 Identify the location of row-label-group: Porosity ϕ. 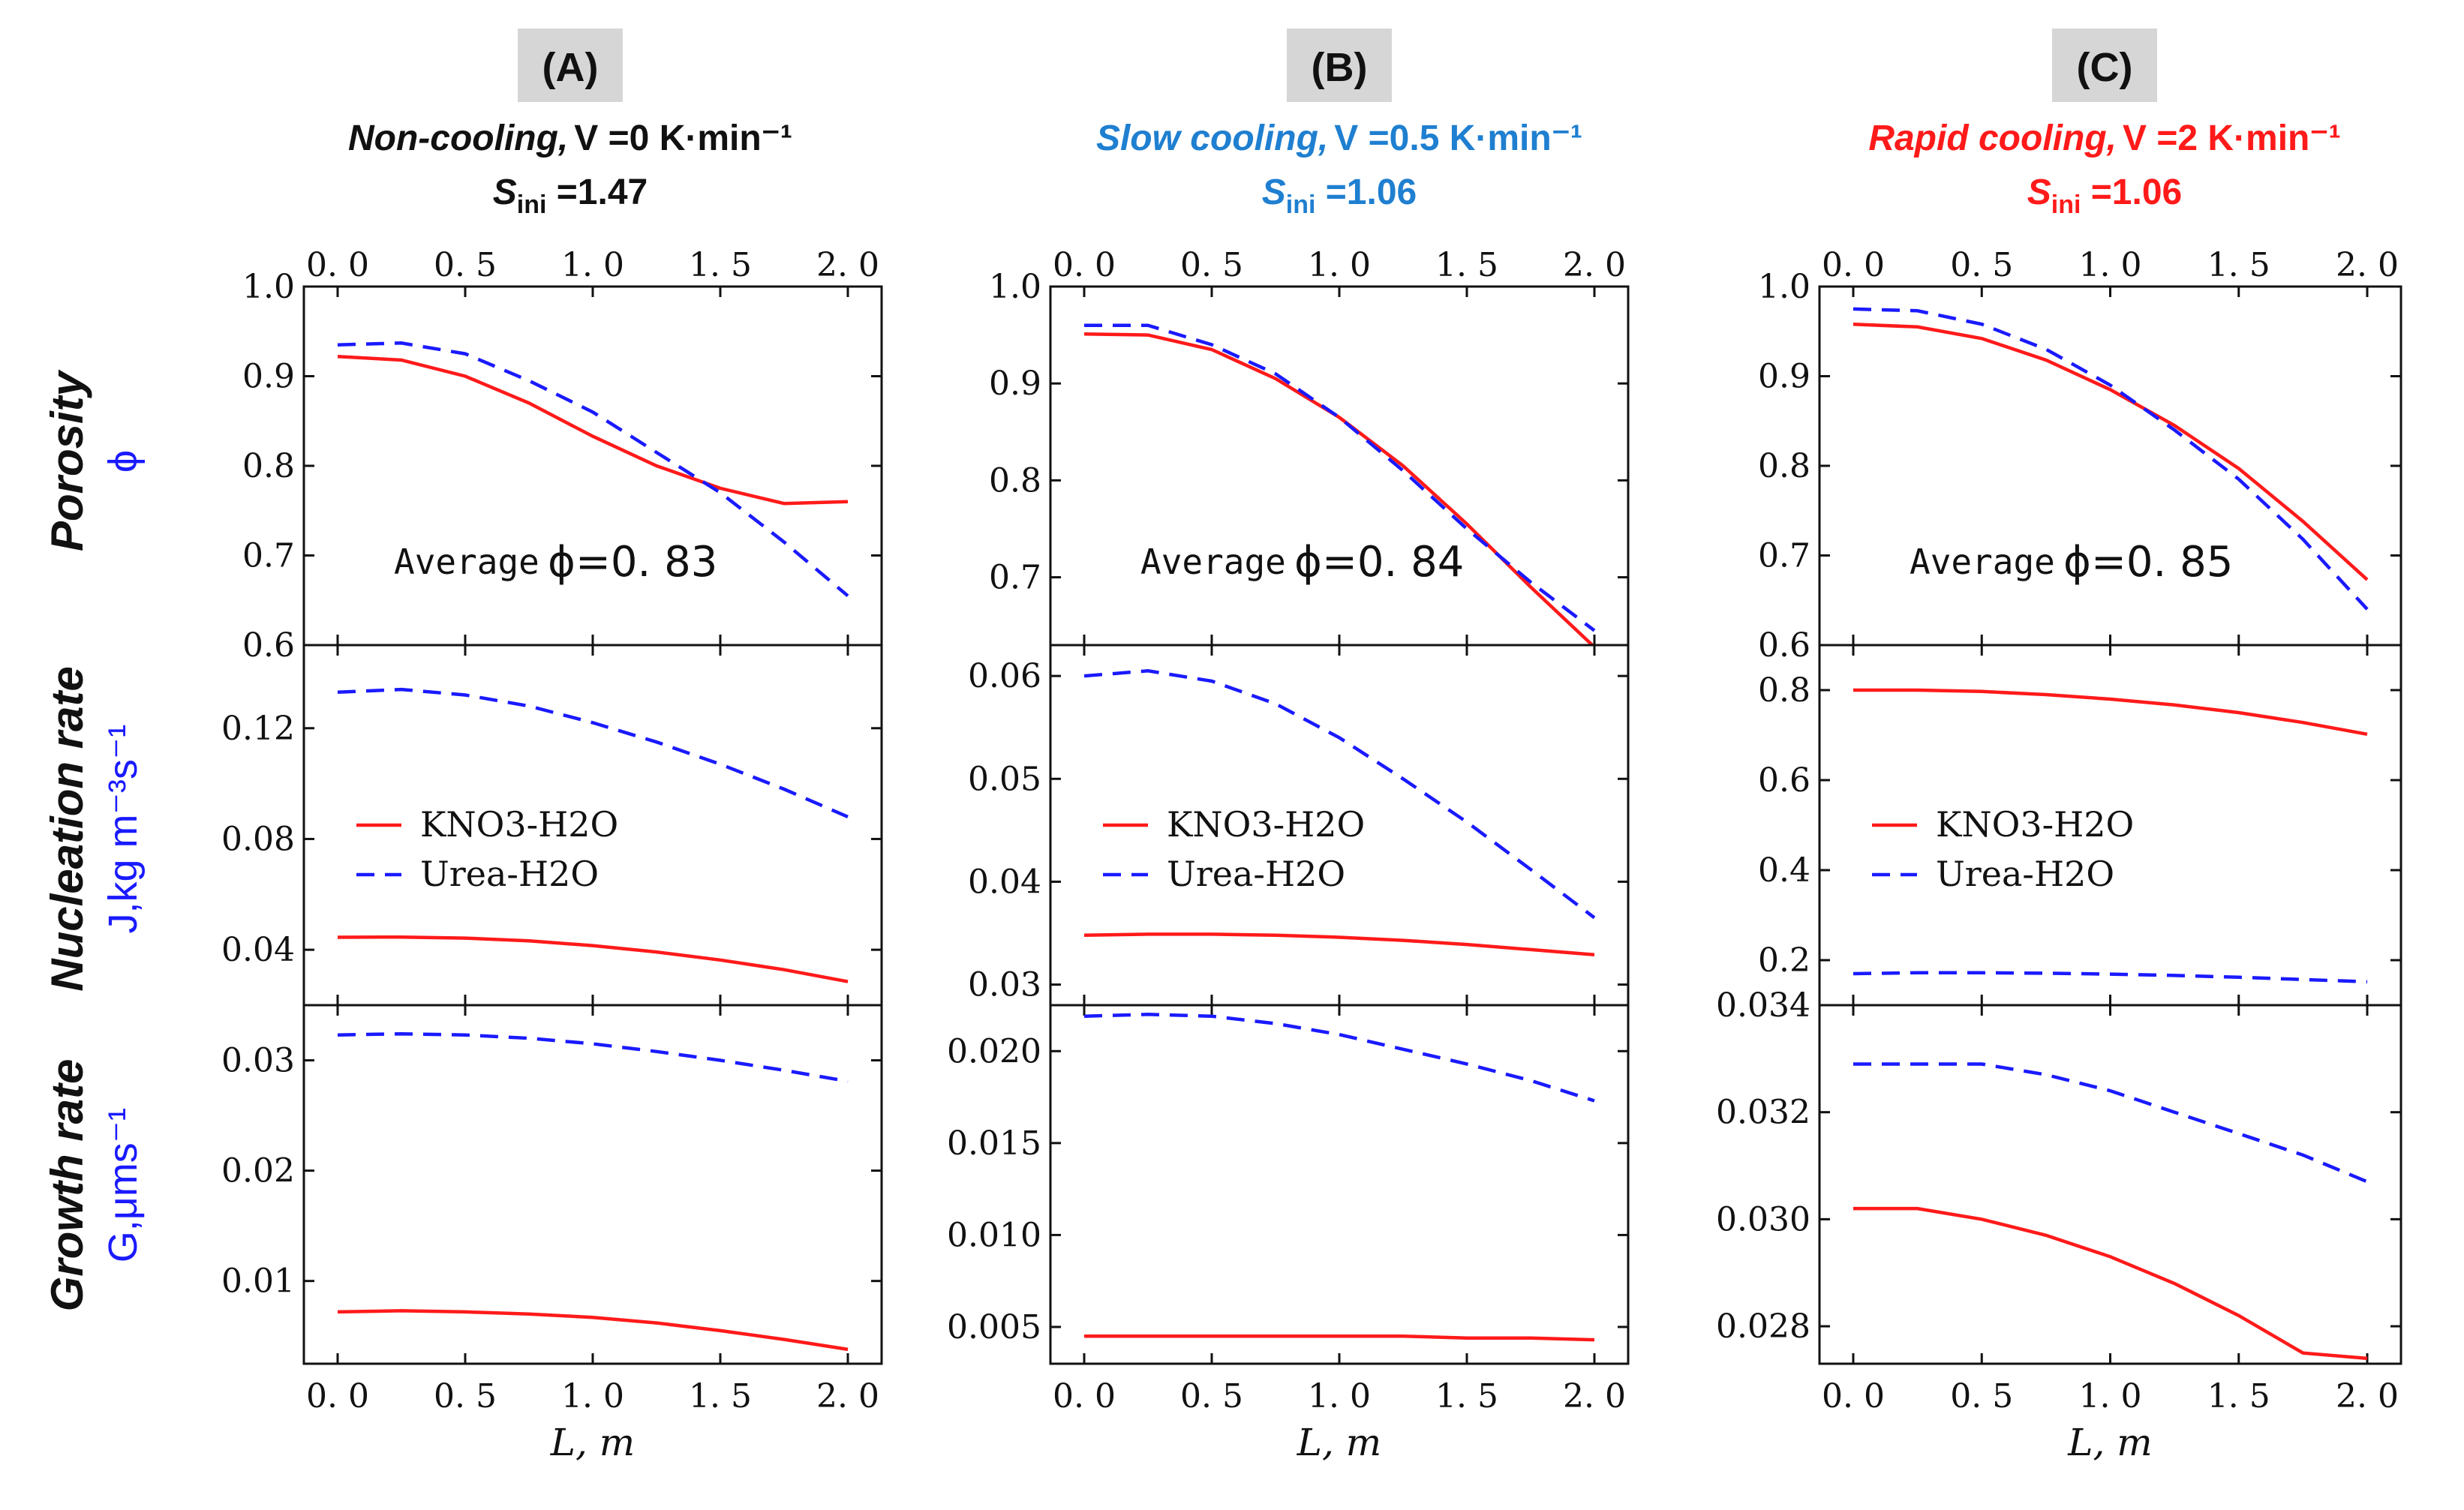
(94, 460).